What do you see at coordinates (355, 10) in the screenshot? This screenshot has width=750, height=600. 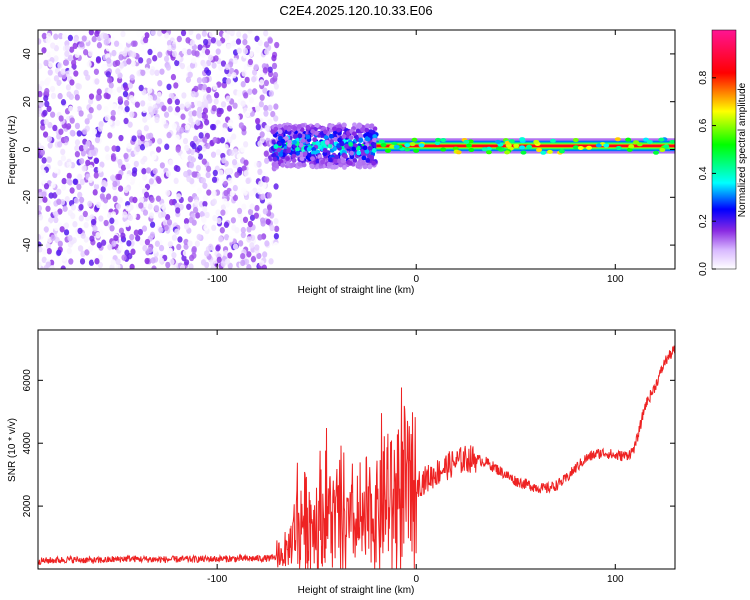 I see `figure-title: C2E4.2025.120.10.33.E06` at bounding box center [355, 10].